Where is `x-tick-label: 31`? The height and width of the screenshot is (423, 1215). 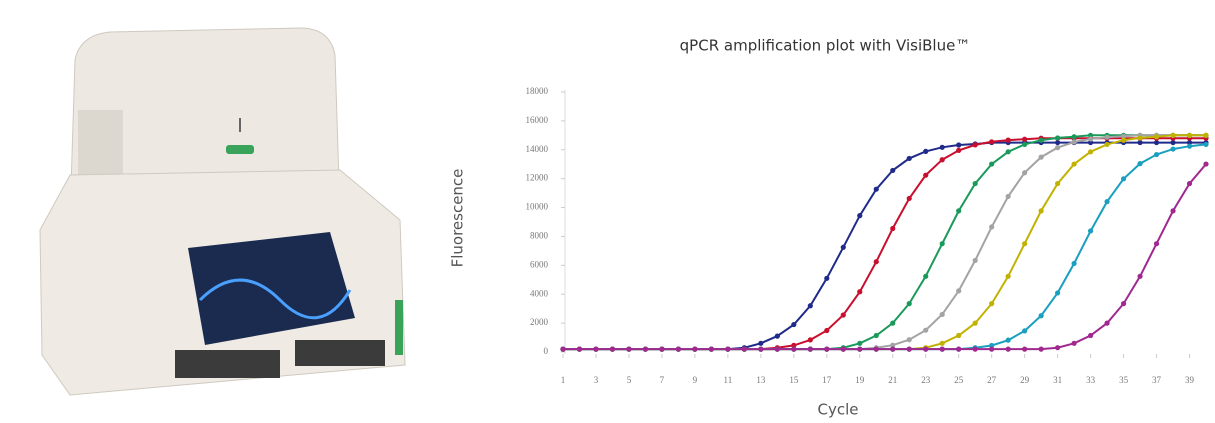 x-tick-label: 31 is located at coordinates (1057, 380).